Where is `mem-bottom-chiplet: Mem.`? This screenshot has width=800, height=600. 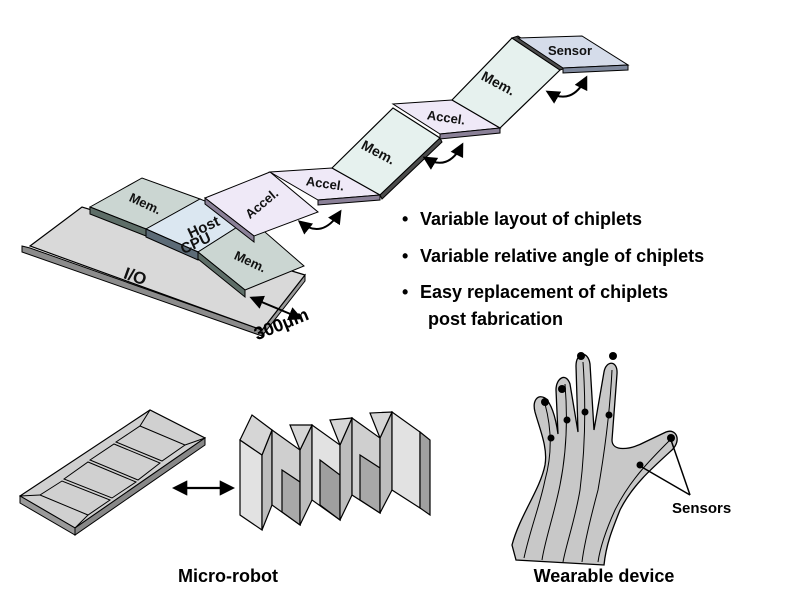
mem-bottom-chiplet: Mem. is located at coordinates (251, 258).